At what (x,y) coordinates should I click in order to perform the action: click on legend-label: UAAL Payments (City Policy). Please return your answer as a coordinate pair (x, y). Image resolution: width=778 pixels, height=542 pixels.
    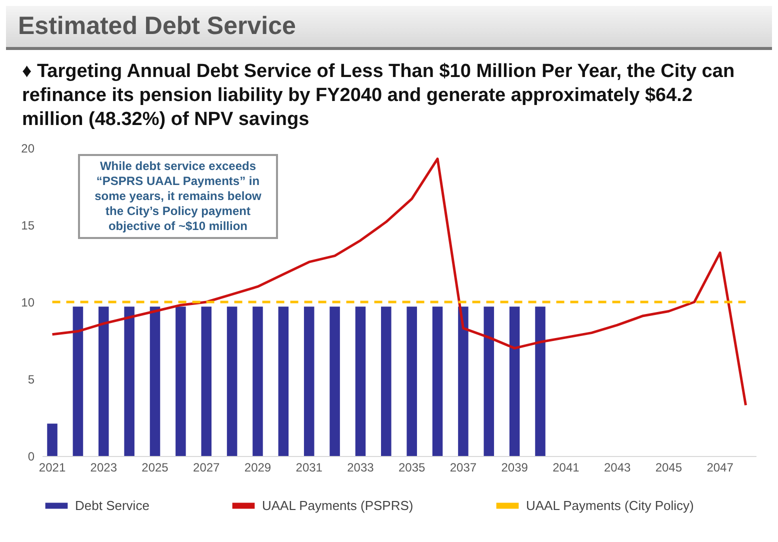
    Looking at the image, I should click on (610, 505).